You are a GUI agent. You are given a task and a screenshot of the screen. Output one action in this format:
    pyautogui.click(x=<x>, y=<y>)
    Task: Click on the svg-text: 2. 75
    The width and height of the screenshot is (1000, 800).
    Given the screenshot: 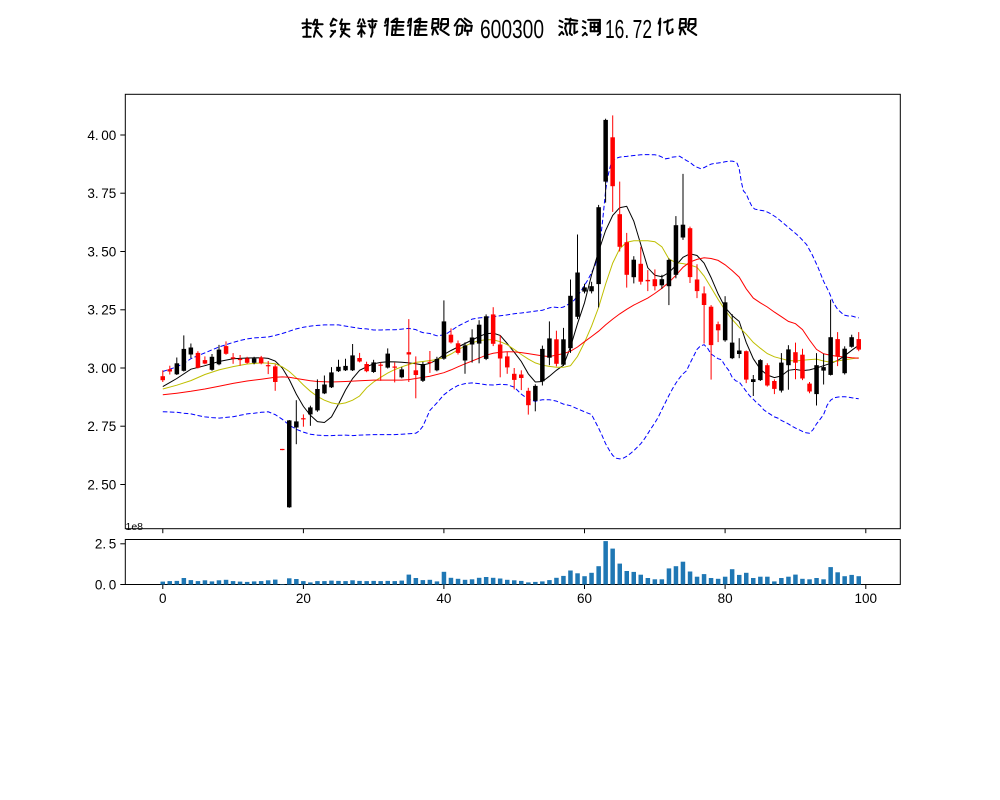 What is the action you would take?
    pyautogui.click(x=101, y=426)
    